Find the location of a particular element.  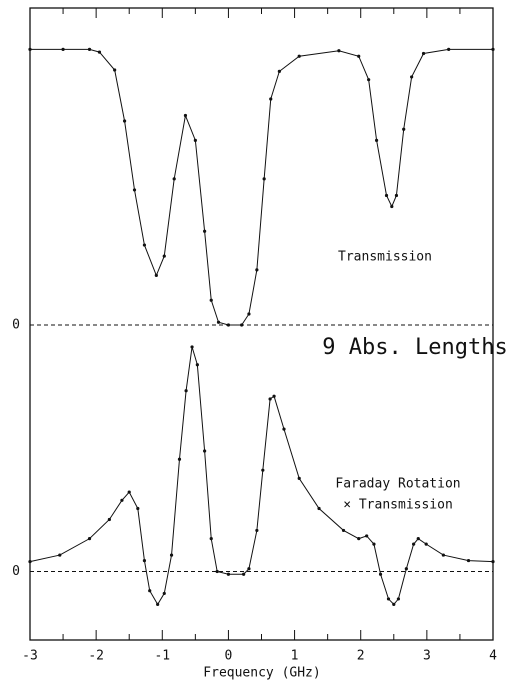

annotation: × Transmission is located at coordinates (398, 505).